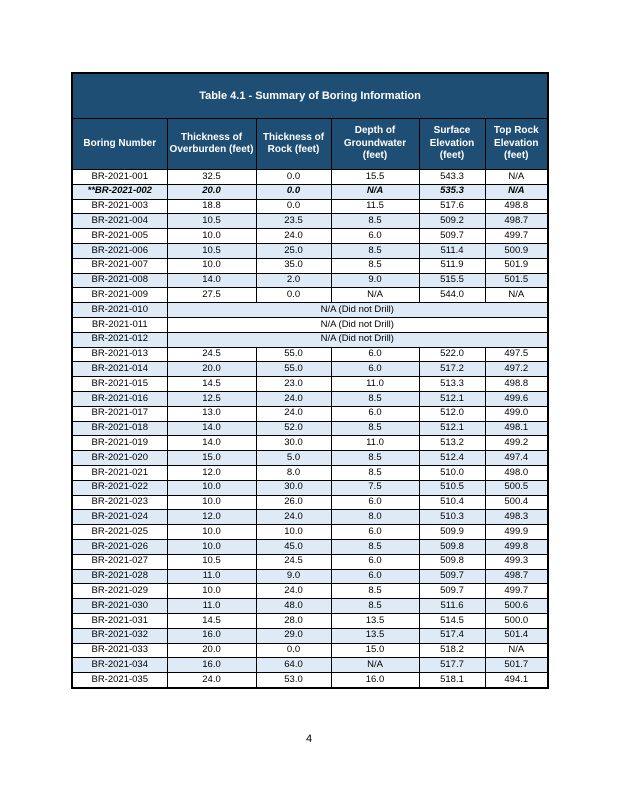 The width and height of the screenshot is (618, 800). I want to click on top_rock-cell: 500.6, so click(516, 606).